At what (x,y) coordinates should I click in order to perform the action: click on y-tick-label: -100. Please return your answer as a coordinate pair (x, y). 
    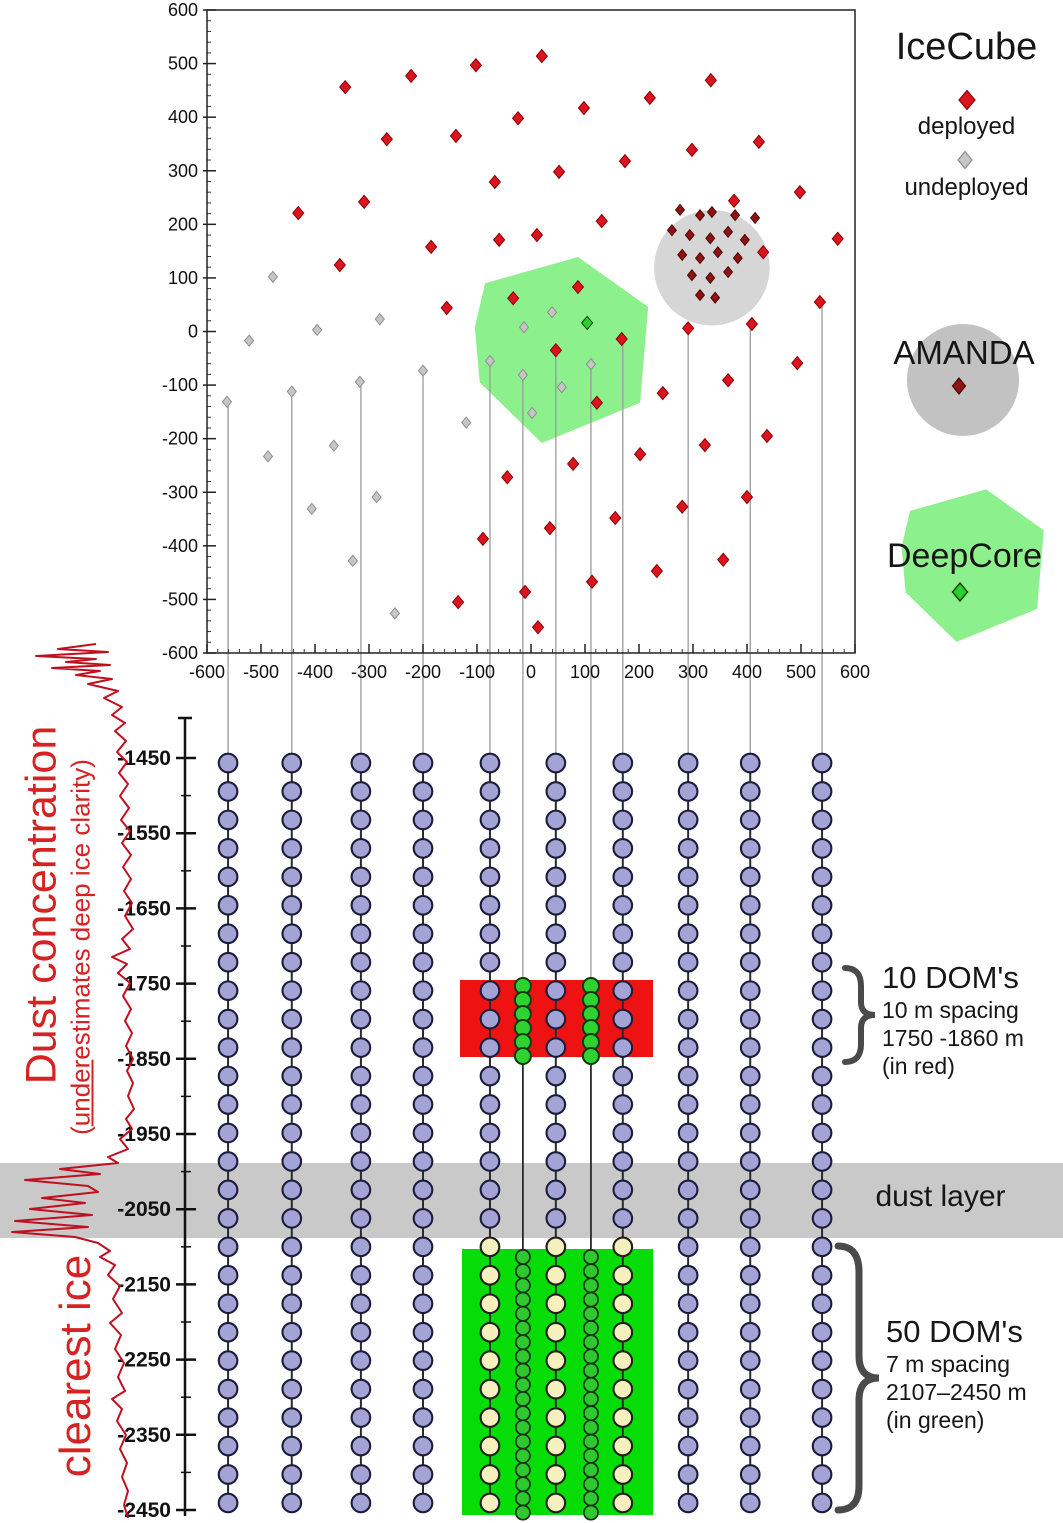
    Looking at the image, I should click on (180, 385).